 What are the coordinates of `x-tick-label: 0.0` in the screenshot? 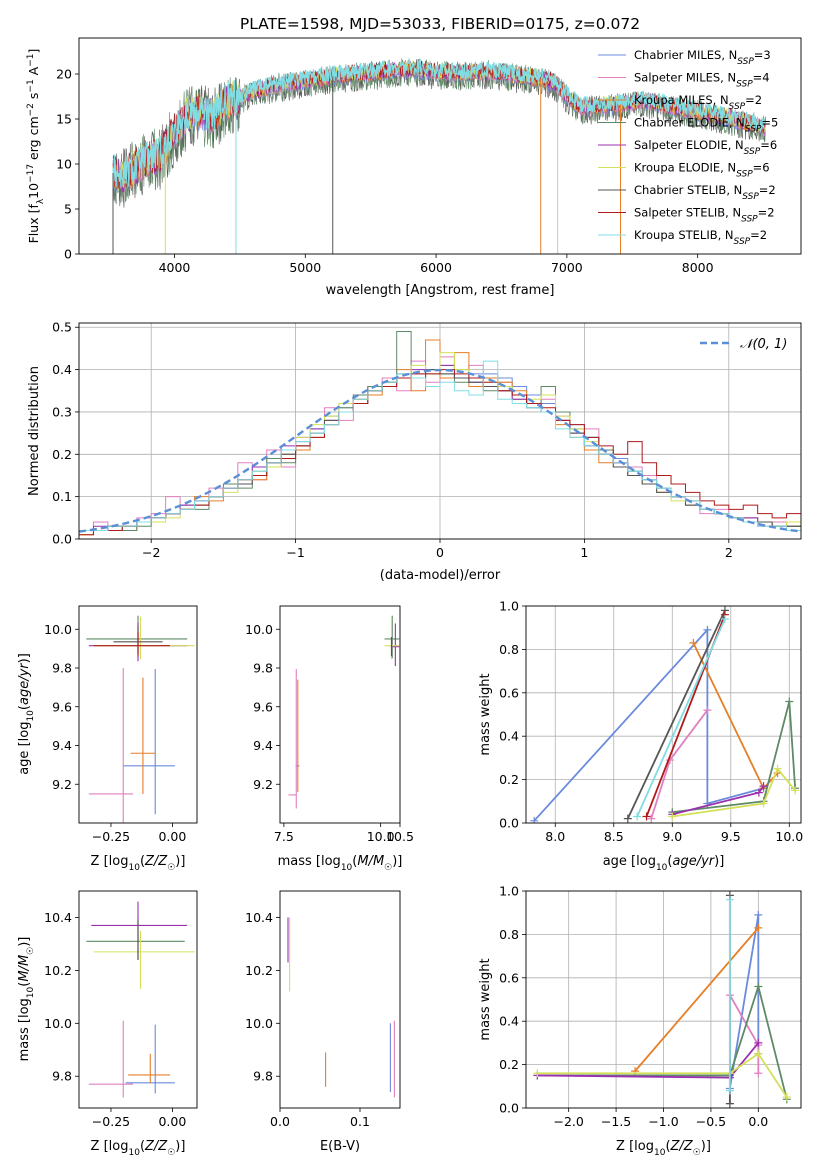 It's located at (280, 1121).